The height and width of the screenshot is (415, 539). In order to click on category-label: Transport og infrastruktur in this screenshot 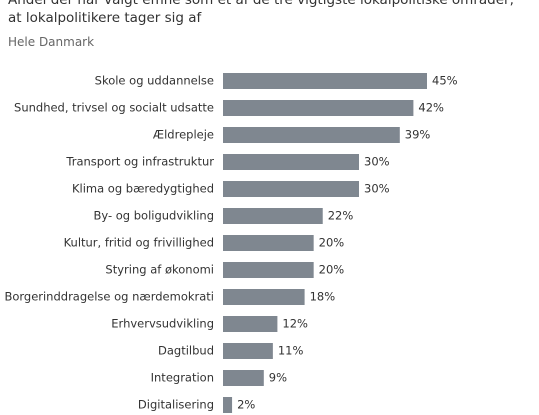, I will do `click(139, 162)`.